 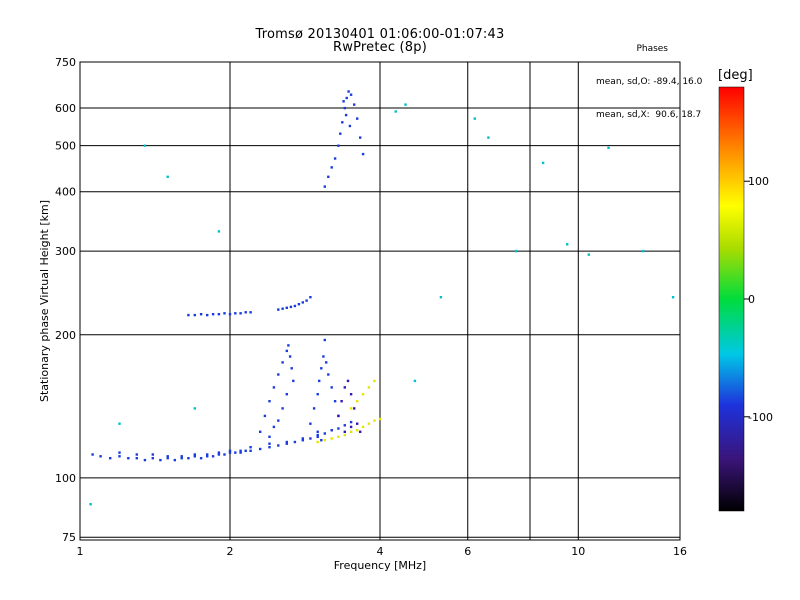 I want to click on colorbar-tick-label: -100, so click(x=760, y=417).